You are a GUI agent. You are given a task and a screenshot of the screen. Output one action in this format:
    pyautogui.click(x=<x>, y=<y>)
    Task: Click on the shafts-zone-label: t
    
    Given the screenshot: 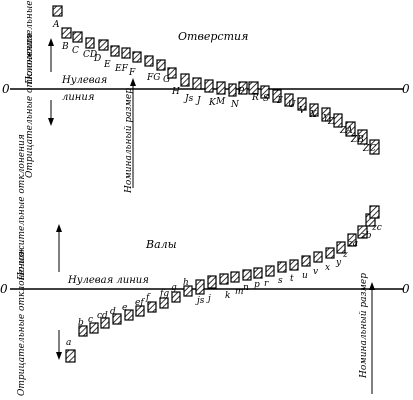 What is the action you would take?
    pyautogui.click(x=292, y=279)
    